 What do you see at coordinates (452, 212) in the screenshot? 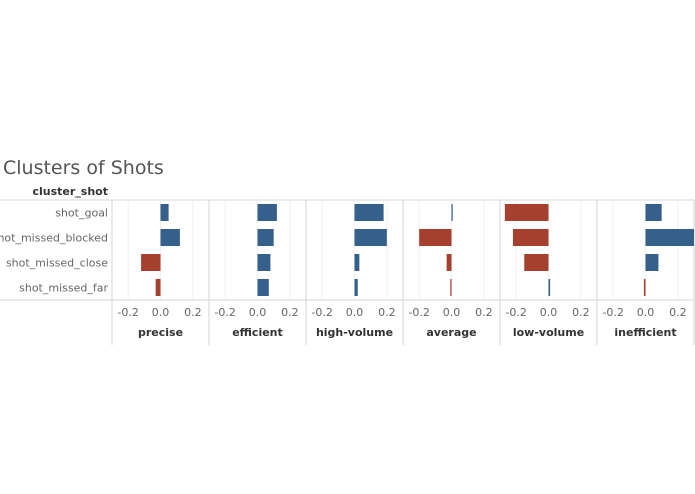
I see `bar-average-shot_goal` at bounding box center [452, 212].